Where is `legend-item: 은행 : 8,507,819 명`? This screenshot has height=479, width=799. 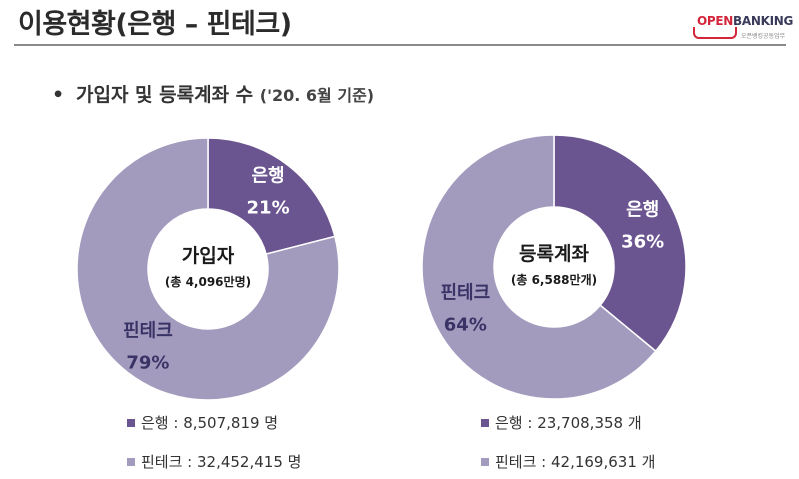 legend-item: 은행 : 8,507,819 명 is located at coordinates (202, 422).